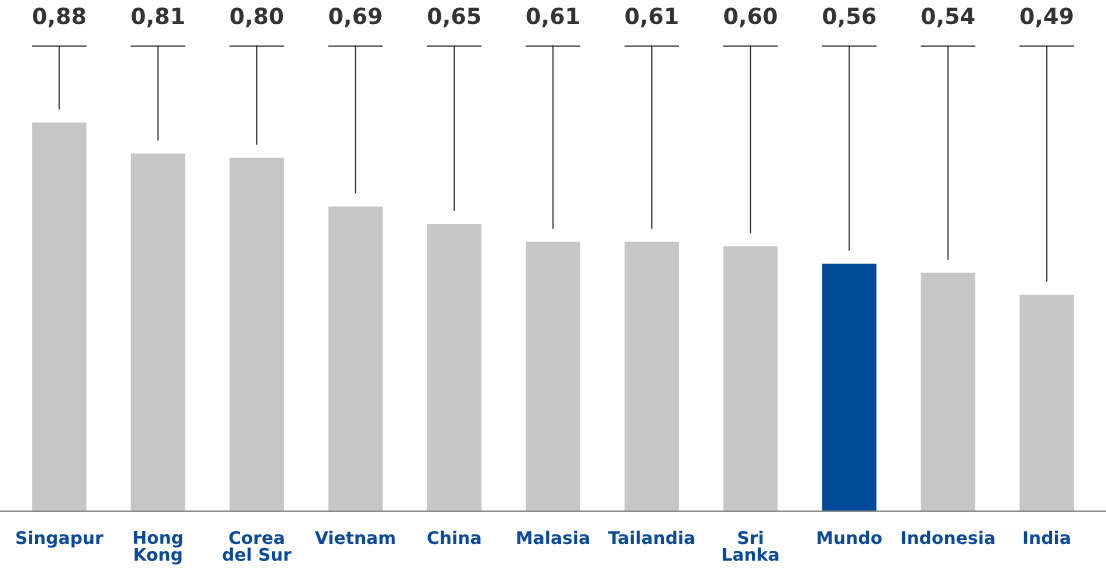  Describe the element at coordinates (257, 17) in the screenshot. I see `data-label: 0,80` at that location.